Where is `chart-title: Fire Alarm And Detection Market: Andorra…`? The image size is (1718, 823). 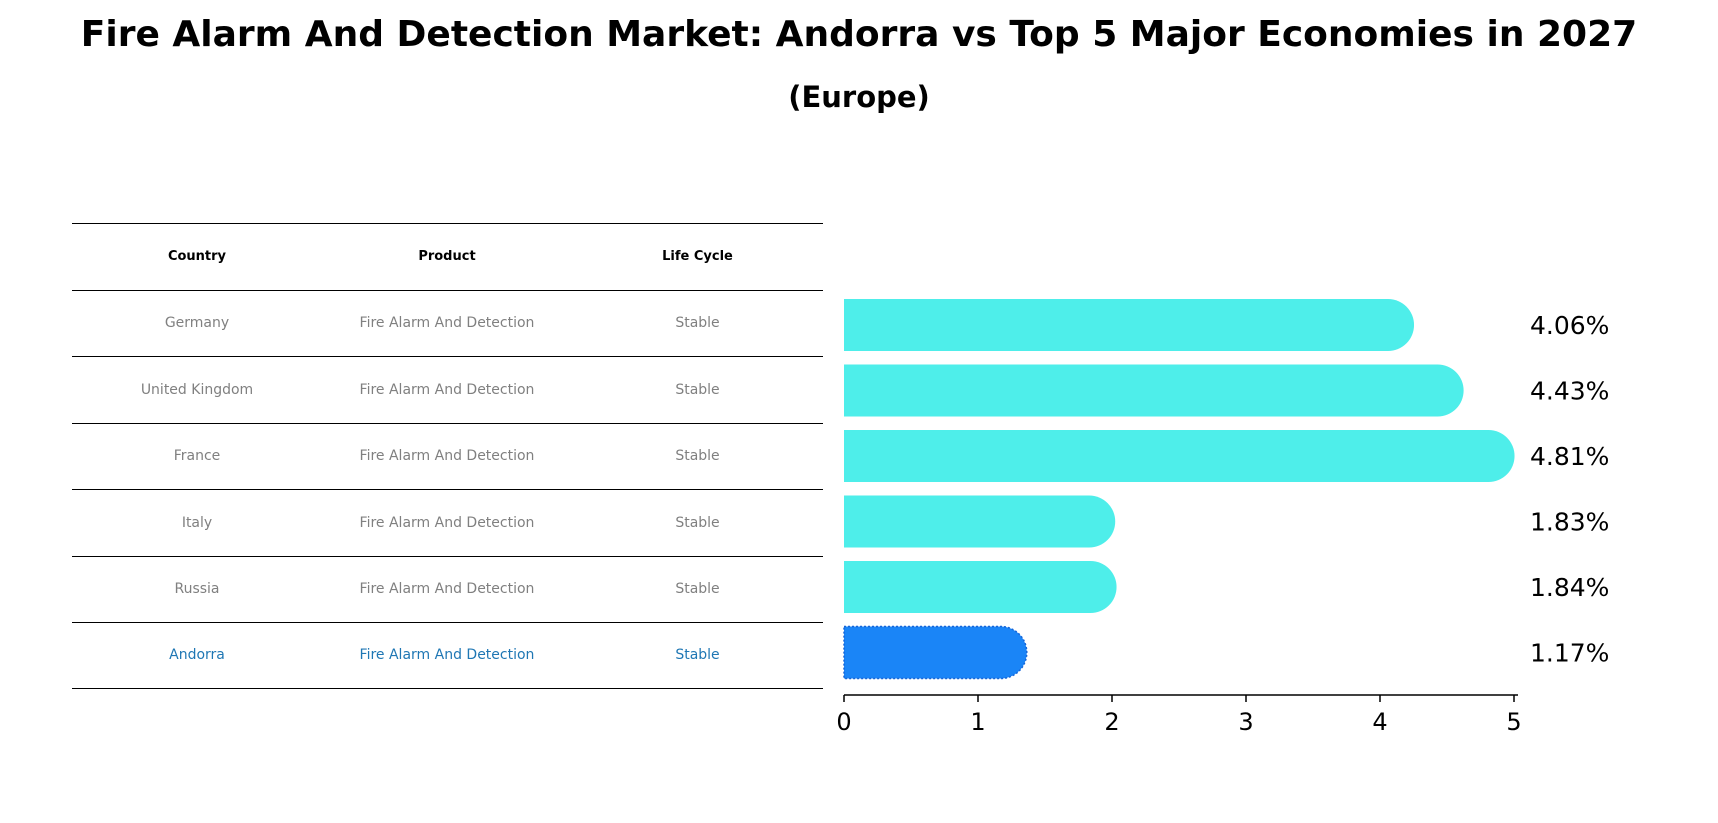
chart-title: Fire Alarm And Detection Market: Andorra… is located at coordinates (859, 34).